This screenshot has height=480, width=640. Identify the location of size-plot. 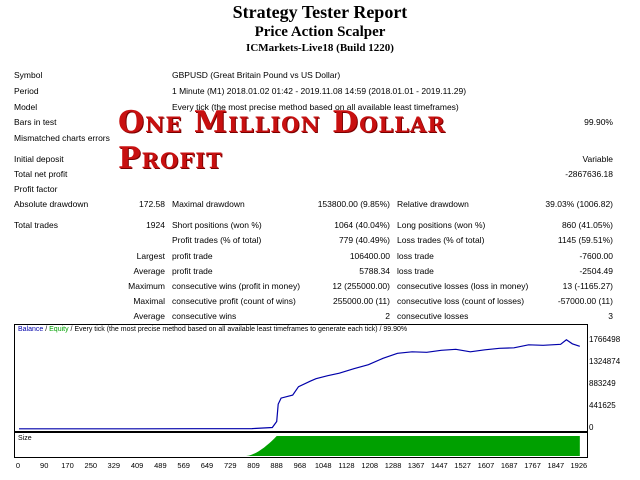
(299, 446).